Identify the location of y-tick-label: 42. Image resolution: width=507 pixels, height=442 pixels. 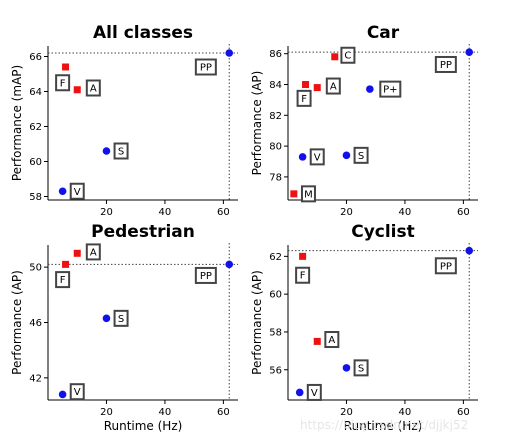
(35, 378).